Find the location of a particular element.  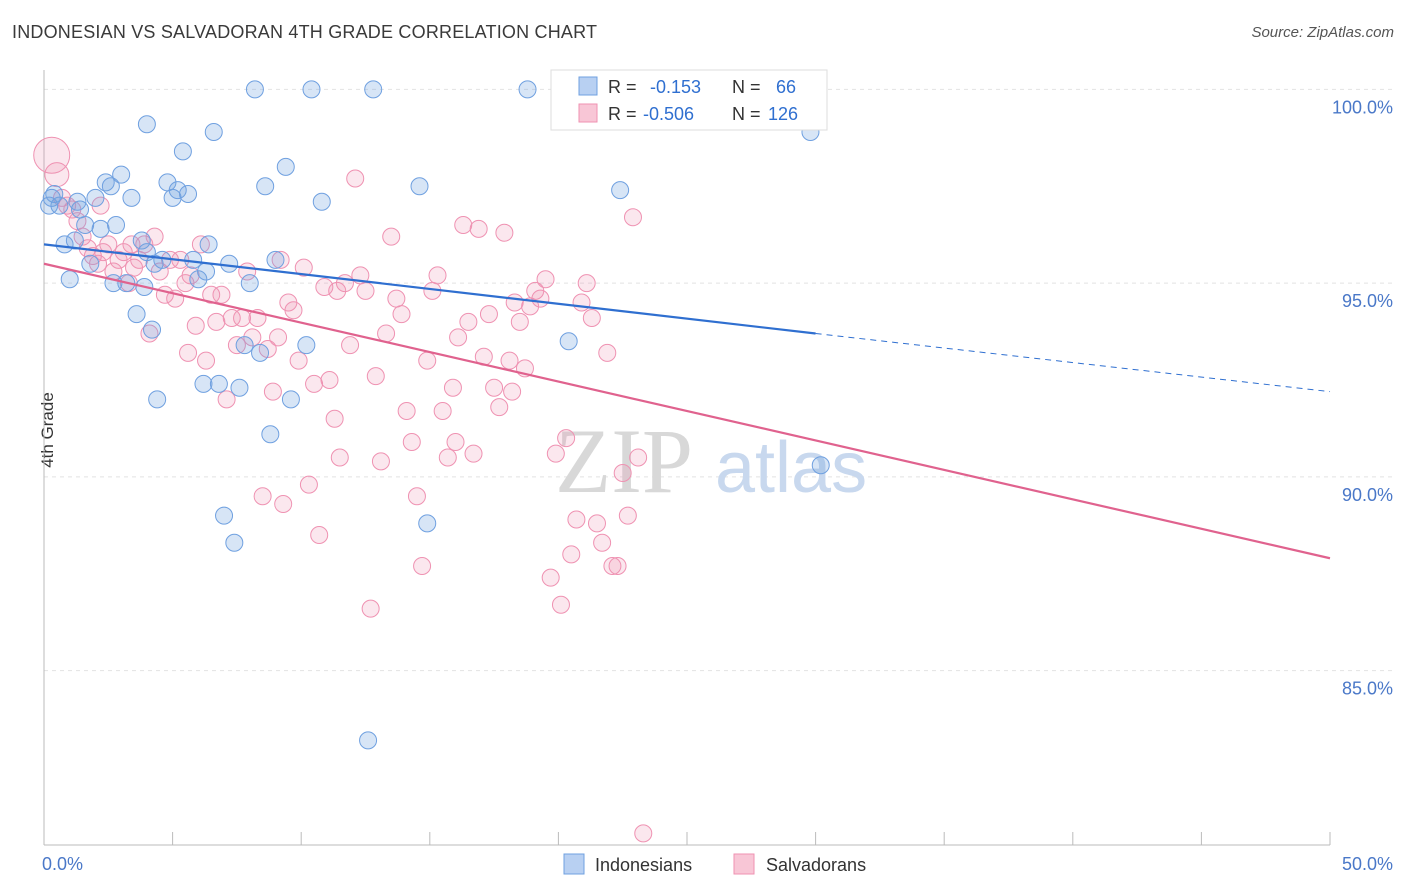

indonesian-trend-line is located at coordinates (429, 289).